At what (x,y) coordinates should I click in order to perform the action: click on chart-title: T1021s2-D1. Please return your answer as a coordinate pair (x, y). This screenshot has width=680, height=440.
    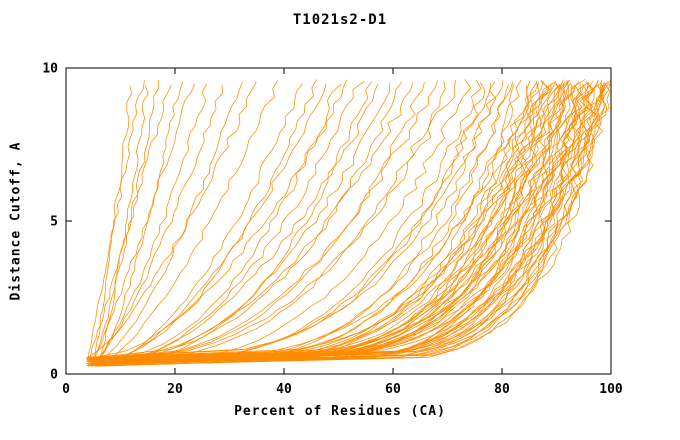
    Looking at the image, I should click on (340, 20).